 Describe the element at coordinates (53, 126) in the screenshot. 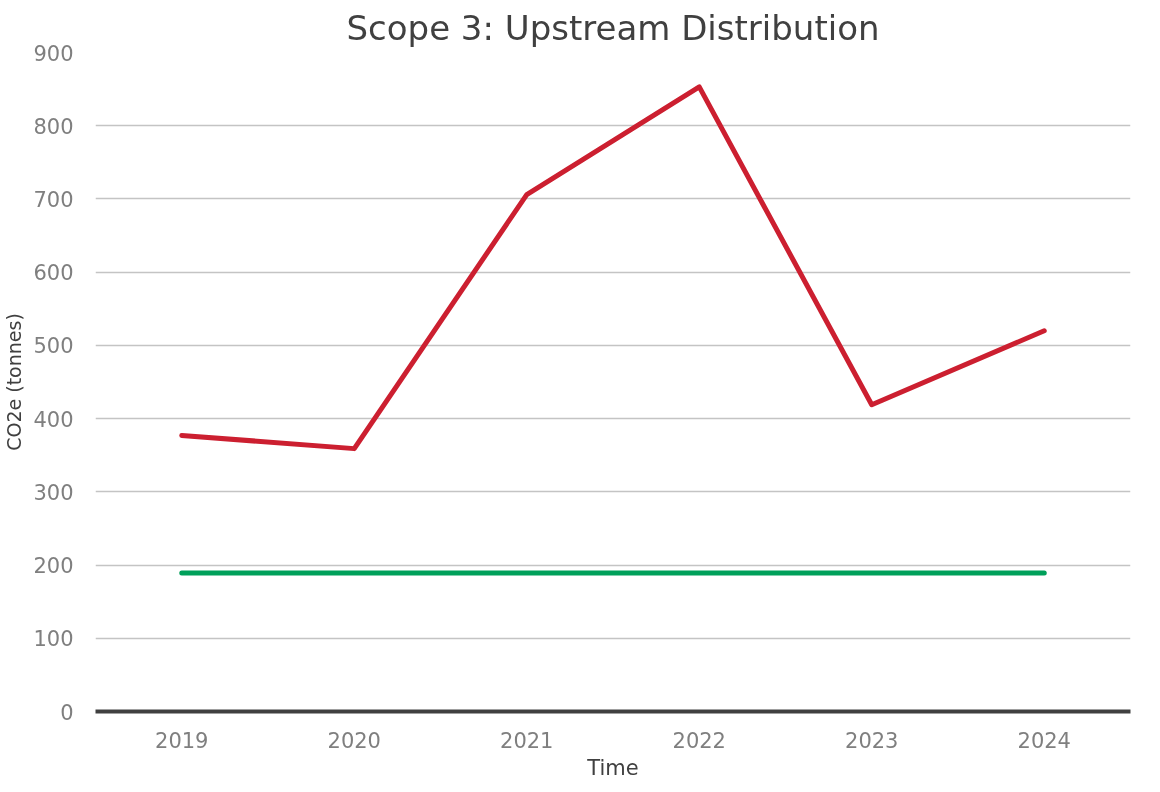

I see `y-tick-label: 800` at that location.